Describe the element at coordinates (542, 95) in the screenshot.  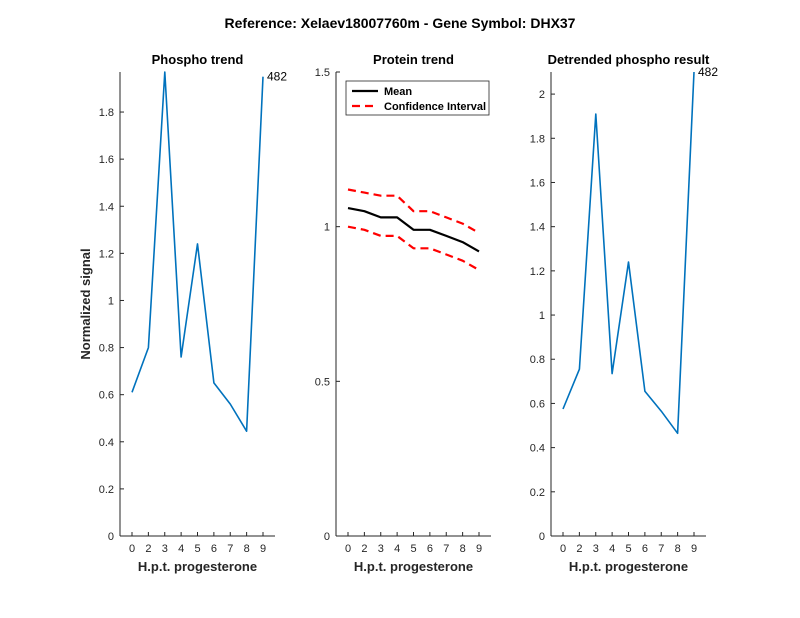
I see `y-tick-label: 2` at that location.